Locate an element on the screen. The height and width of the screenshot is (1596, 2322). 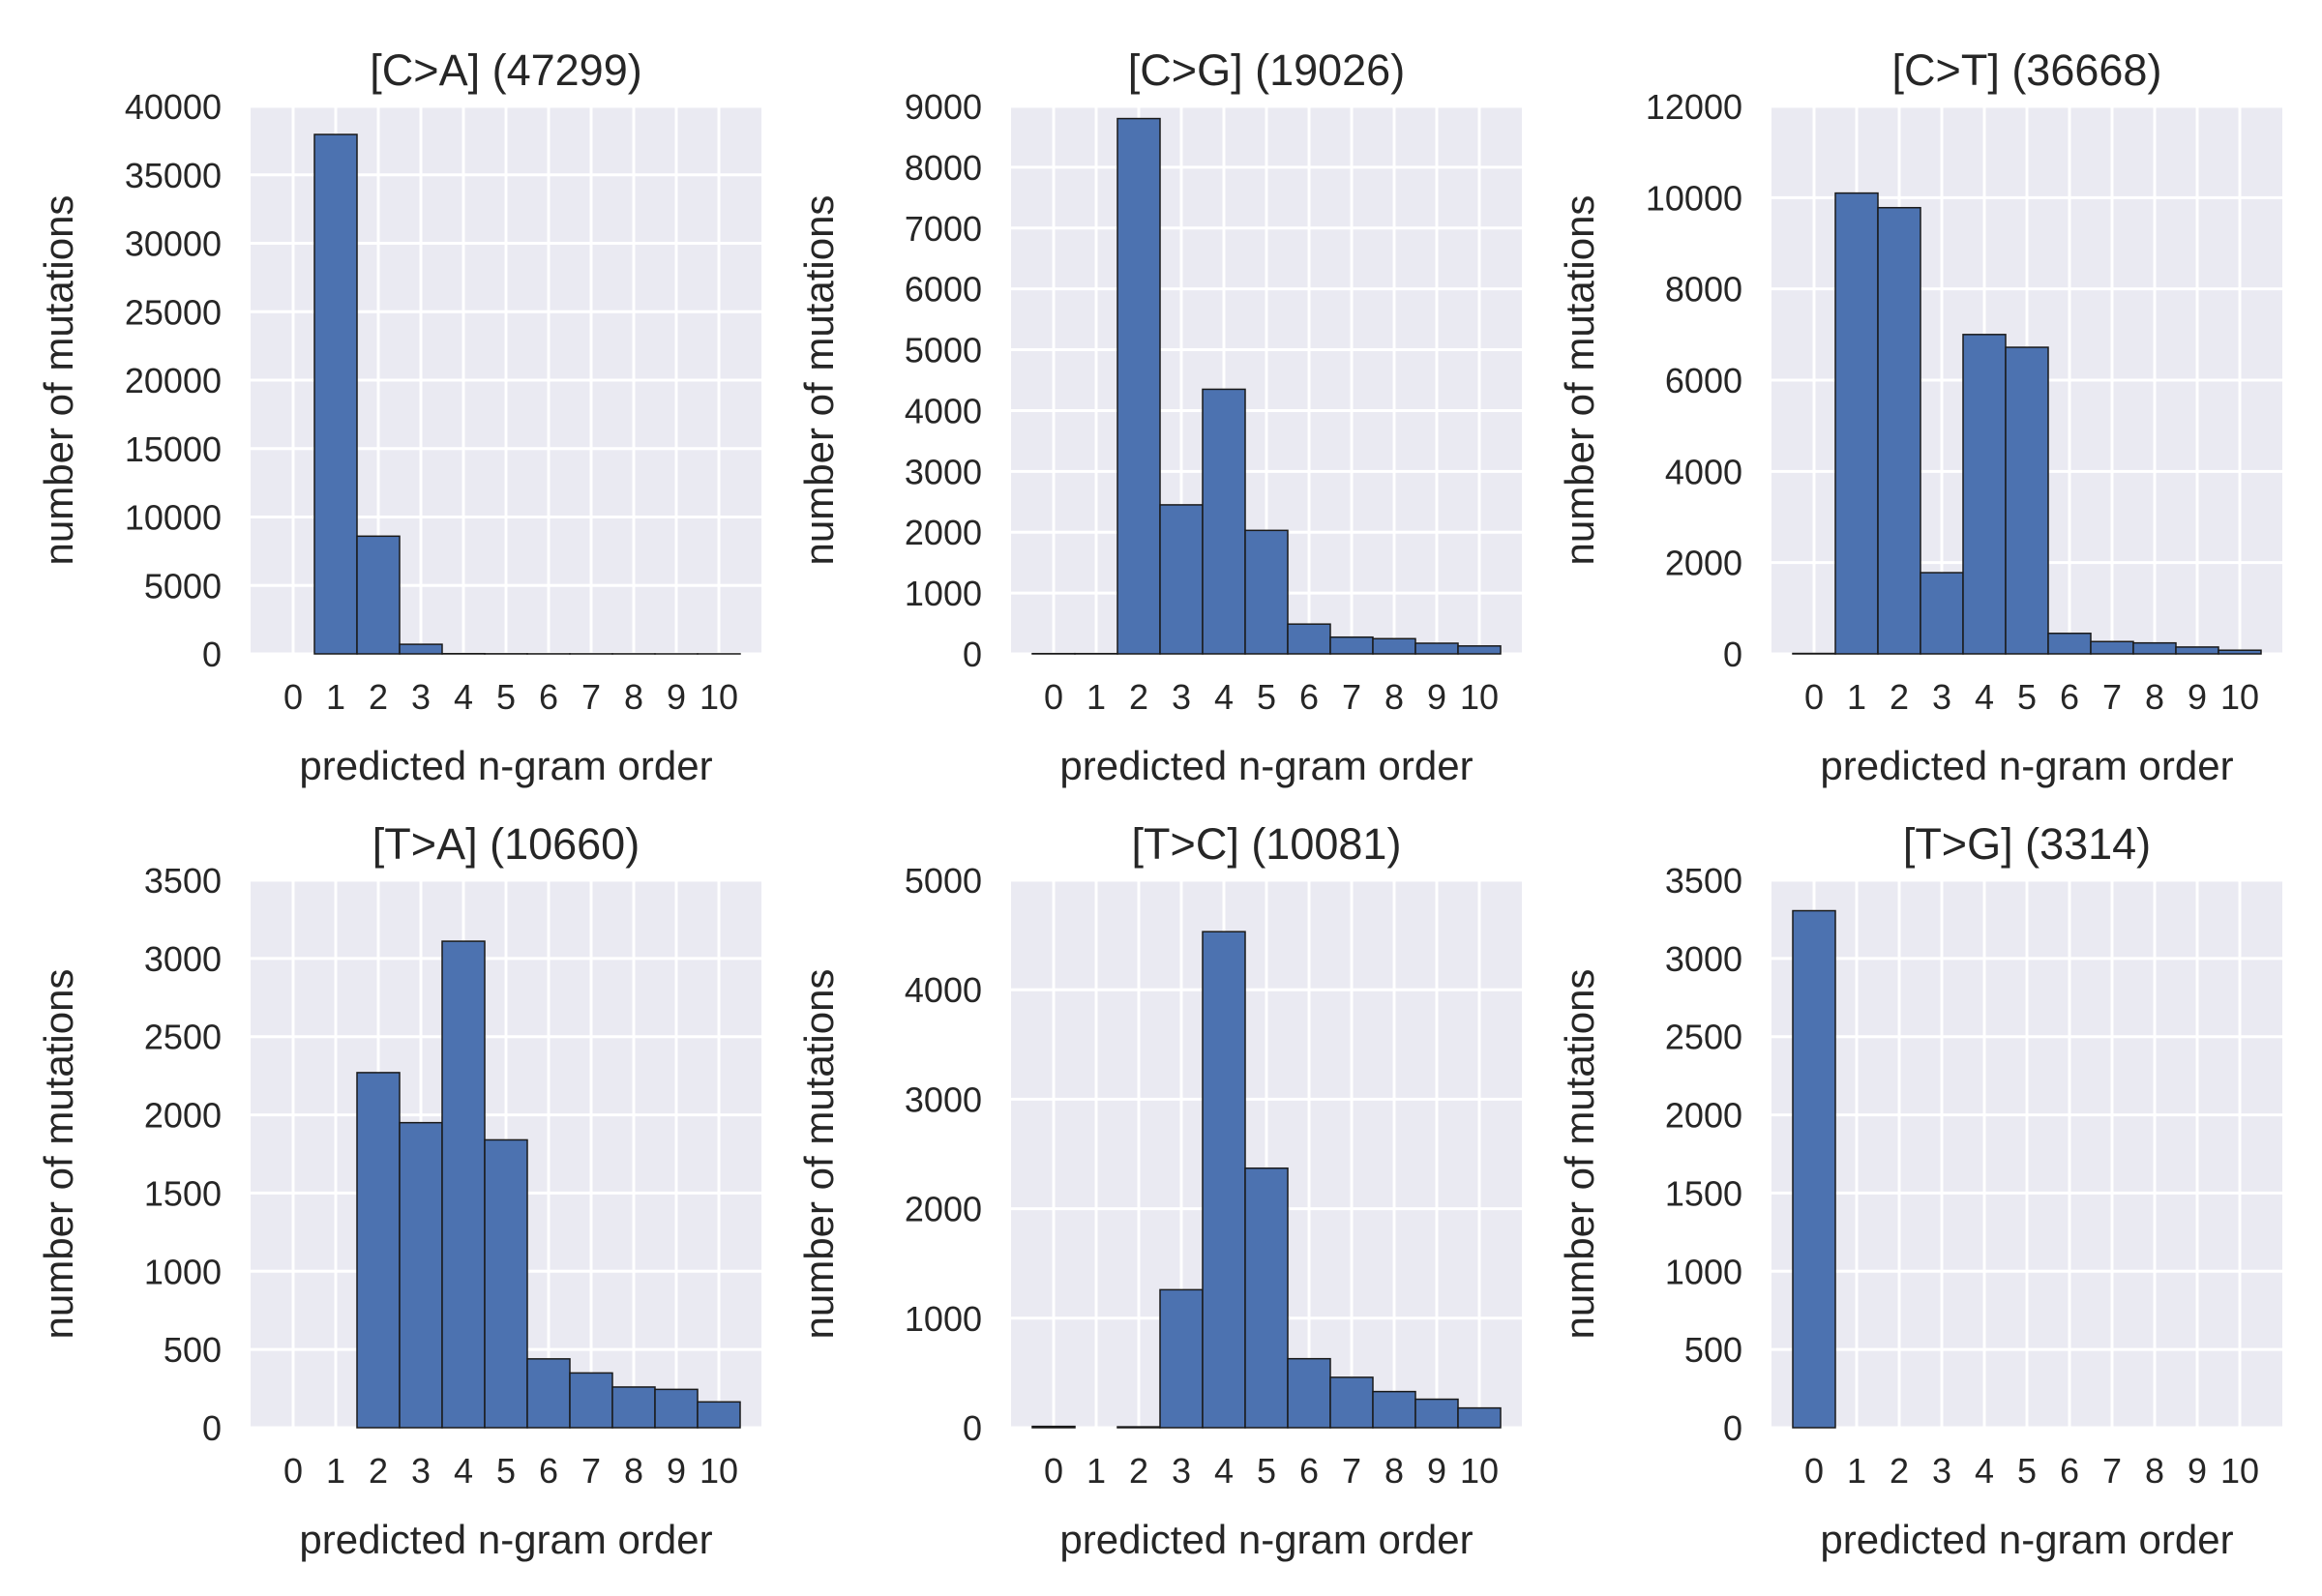
y-tick-label: 500 is located at coordinates (193, 1350).